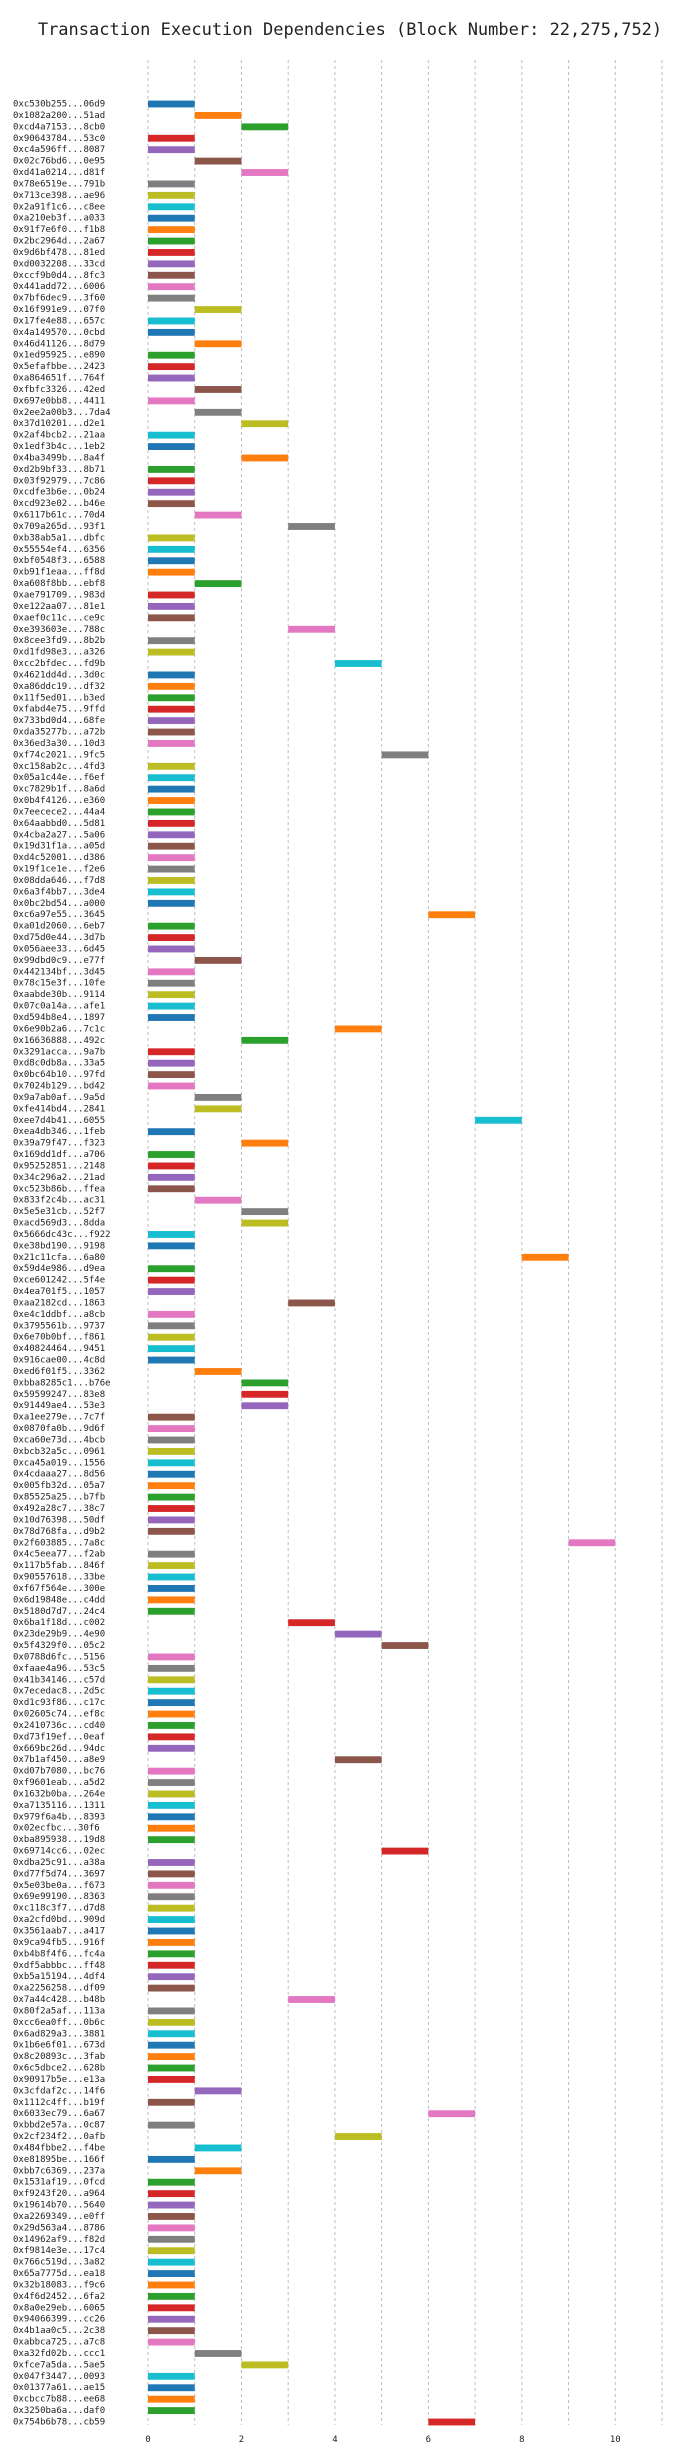  I want to click on tx-hash-label: 0x91449ae4...53e3, so click(59, 1406).